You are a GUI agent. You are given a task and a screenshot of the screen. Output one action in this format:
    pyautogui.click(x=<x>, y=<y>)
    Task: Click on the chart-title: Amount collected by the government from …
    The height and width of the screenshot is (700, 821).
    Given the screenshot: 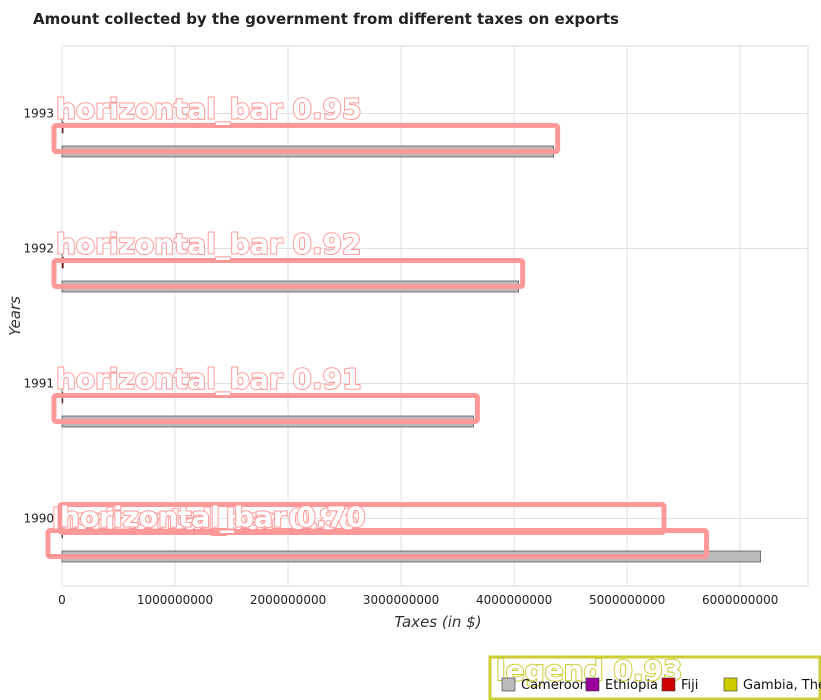 What is the action you would take?
    pyautogui.click(x=326, y=19)
    